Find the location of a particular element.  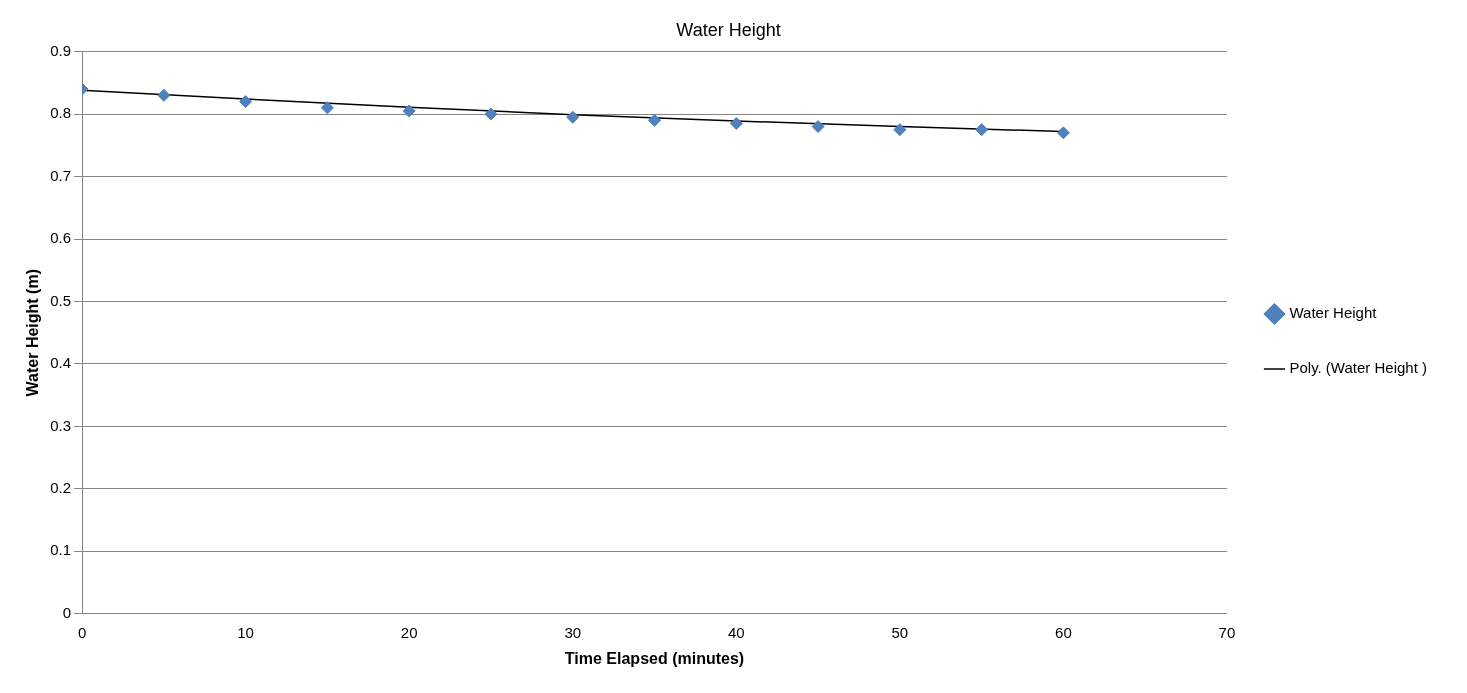

x-tick-label: 70 is located at coordinates (1227, 632).